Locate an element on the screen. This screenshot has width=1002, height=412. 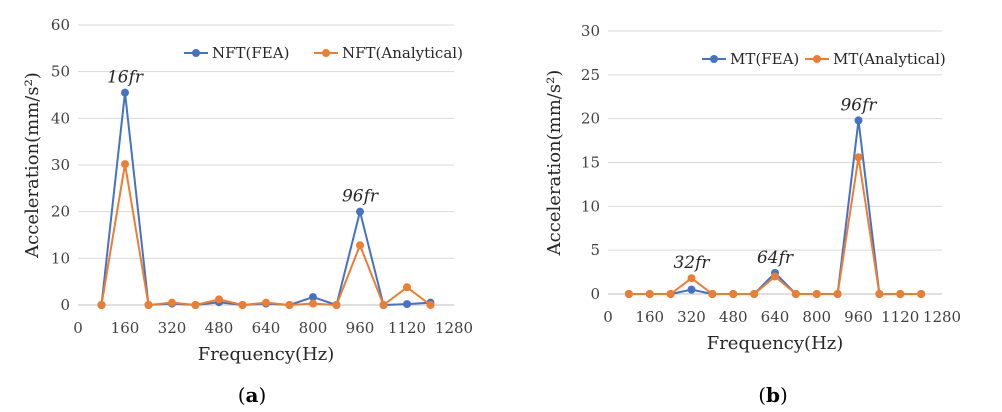
y-tick-label: 5 is located at coordinates (595, 250).